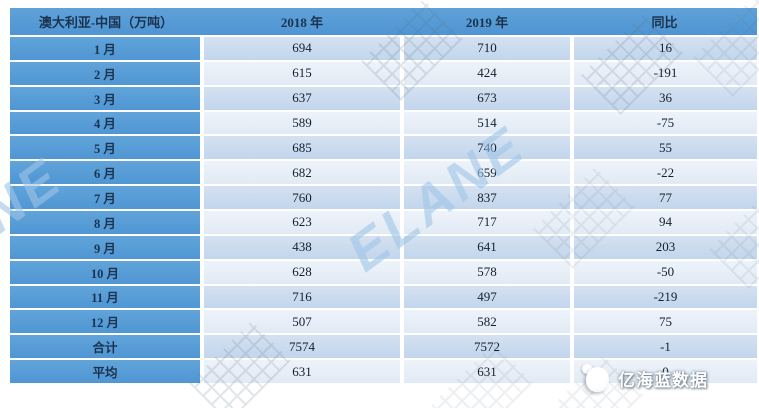 This screenshot has height=408, width=759. Describe the element at coordinates (105, 48) in the screenshot. I see `row-label-cell: 1 月` at that location.